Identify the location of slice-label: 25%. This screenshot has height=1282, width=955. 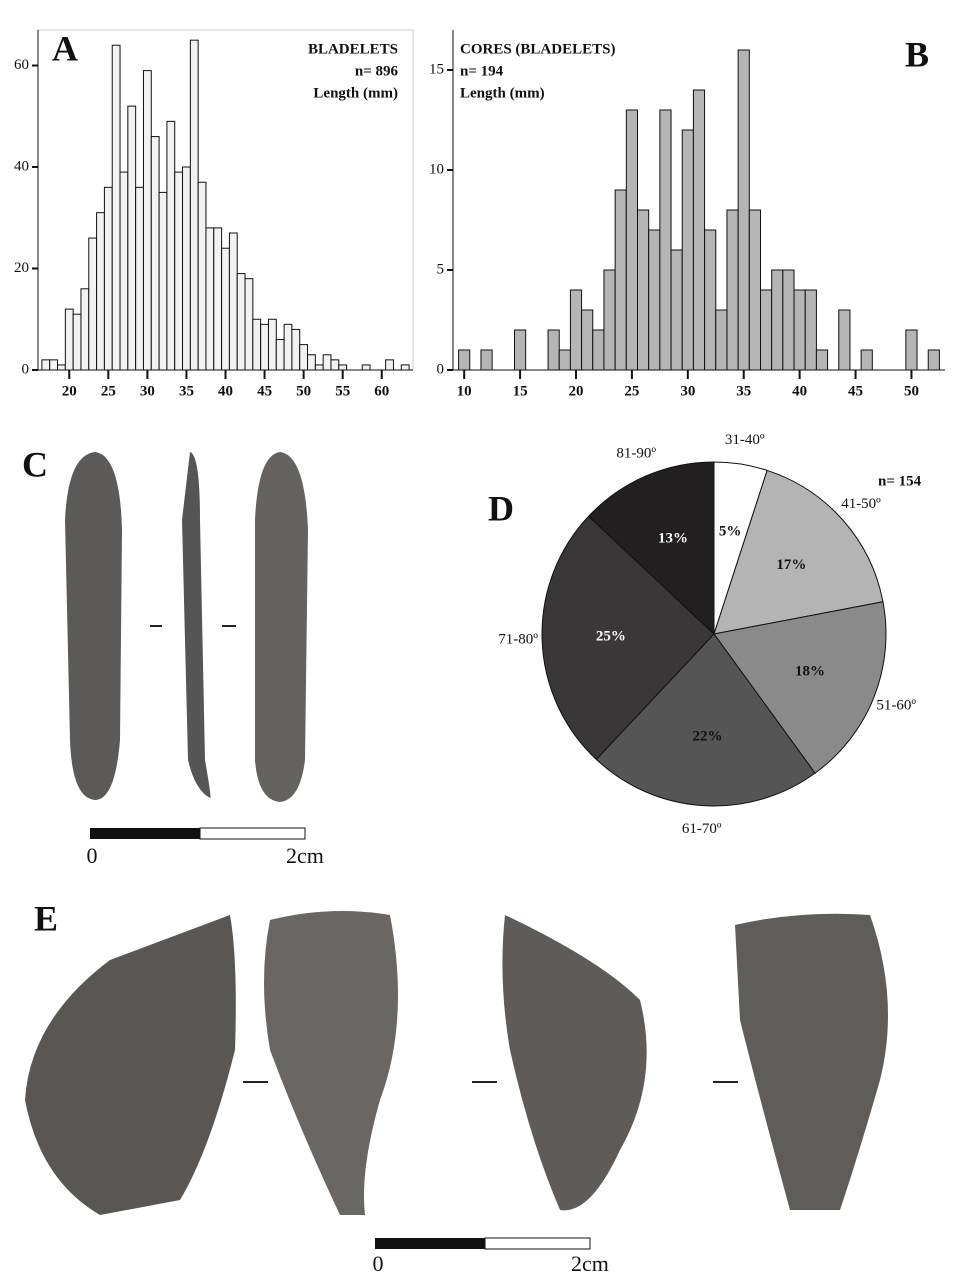
(611, 637).